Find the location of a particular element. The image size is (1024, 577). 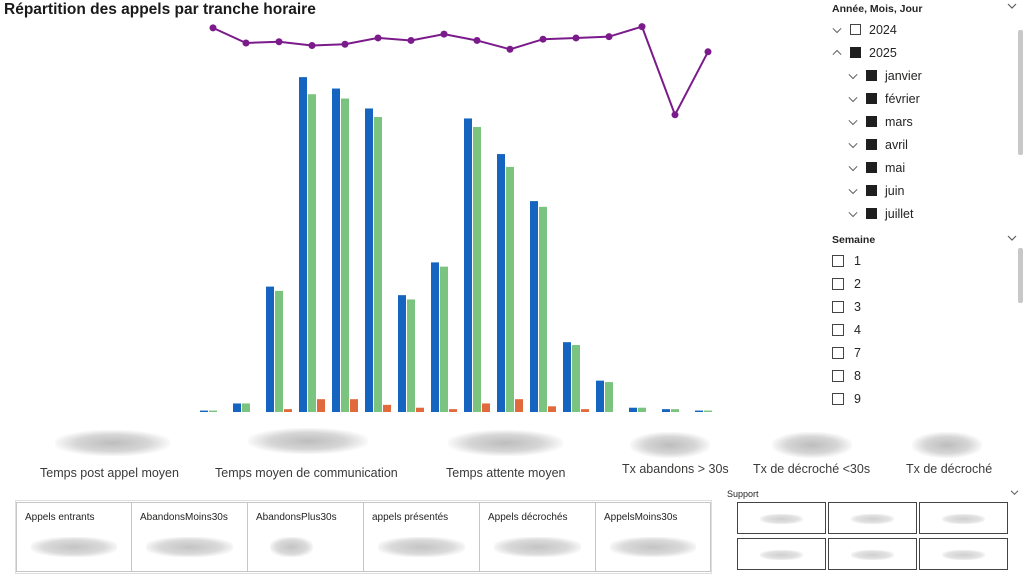

line-series is located at coordinates (460, 71).